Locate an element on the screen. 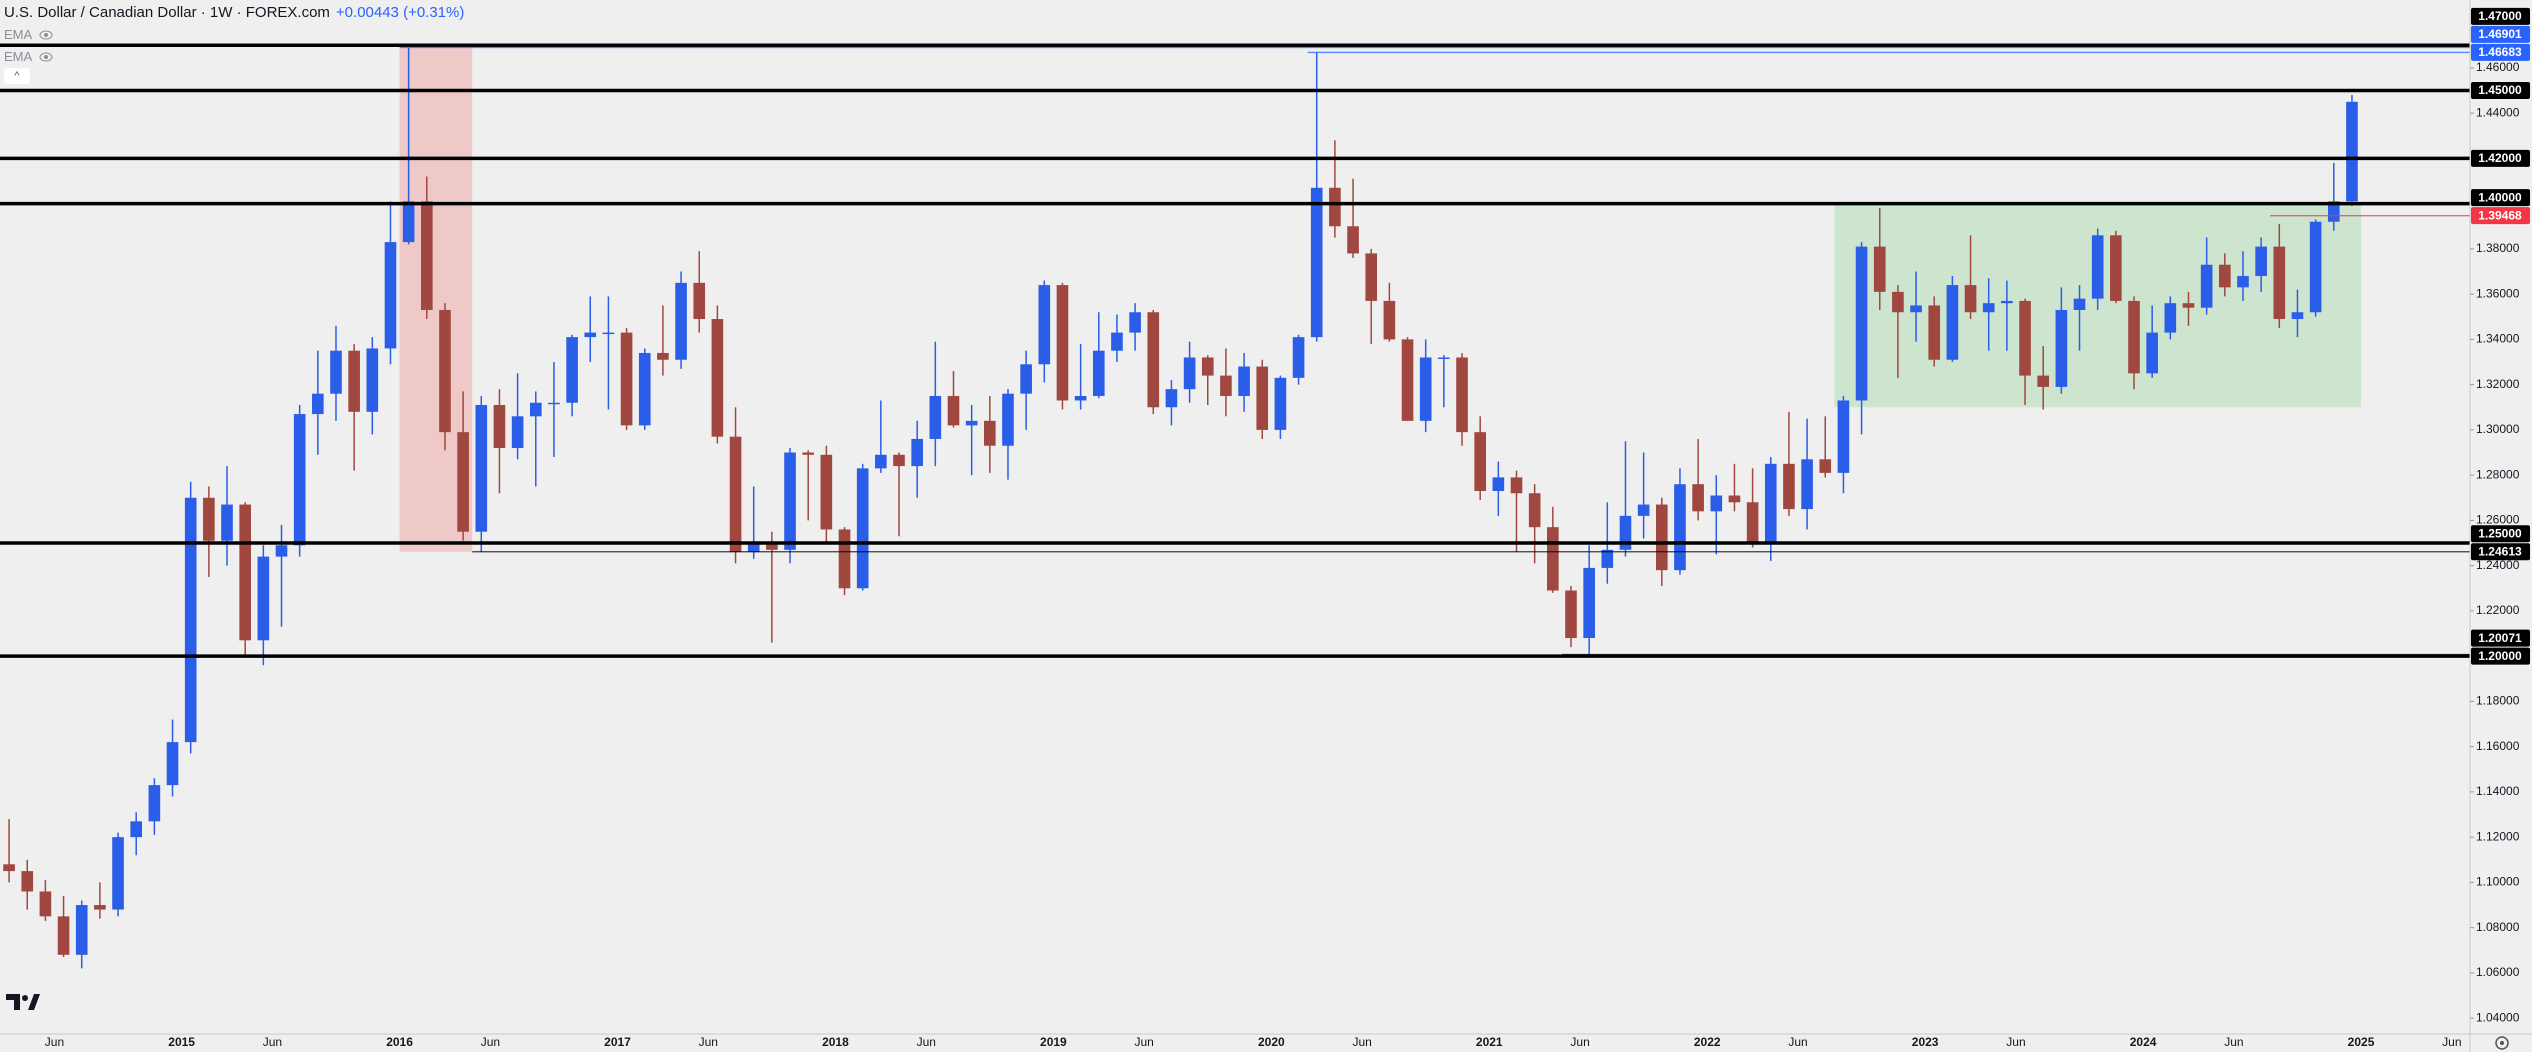  x-tick-label: 2025 is located at coordinates (2361, 1042).